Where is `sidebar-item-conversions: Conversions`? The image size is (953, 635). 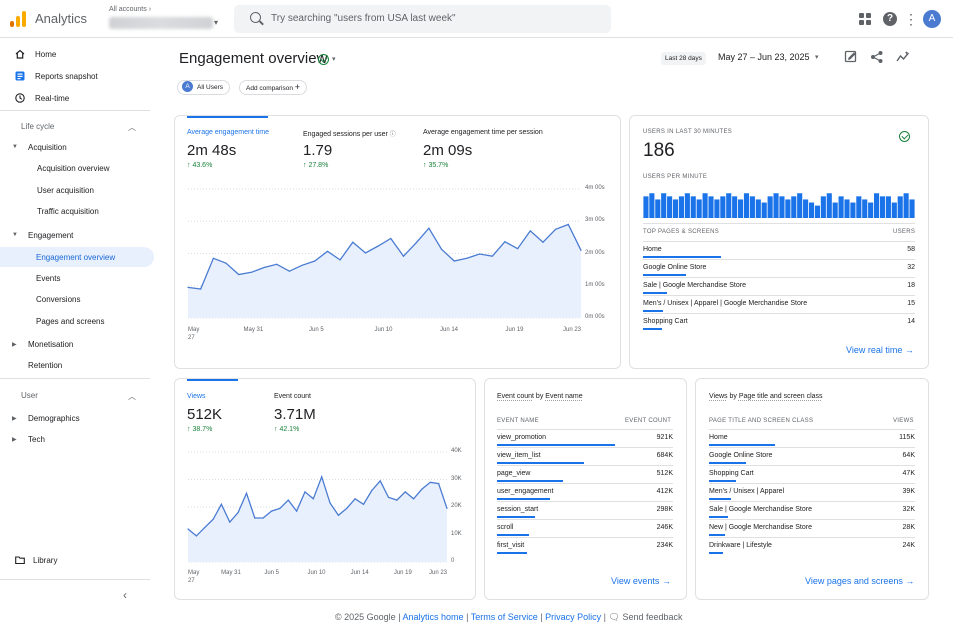
sidebar-item-conversions: Conversions is located at coordinates (77, 299).